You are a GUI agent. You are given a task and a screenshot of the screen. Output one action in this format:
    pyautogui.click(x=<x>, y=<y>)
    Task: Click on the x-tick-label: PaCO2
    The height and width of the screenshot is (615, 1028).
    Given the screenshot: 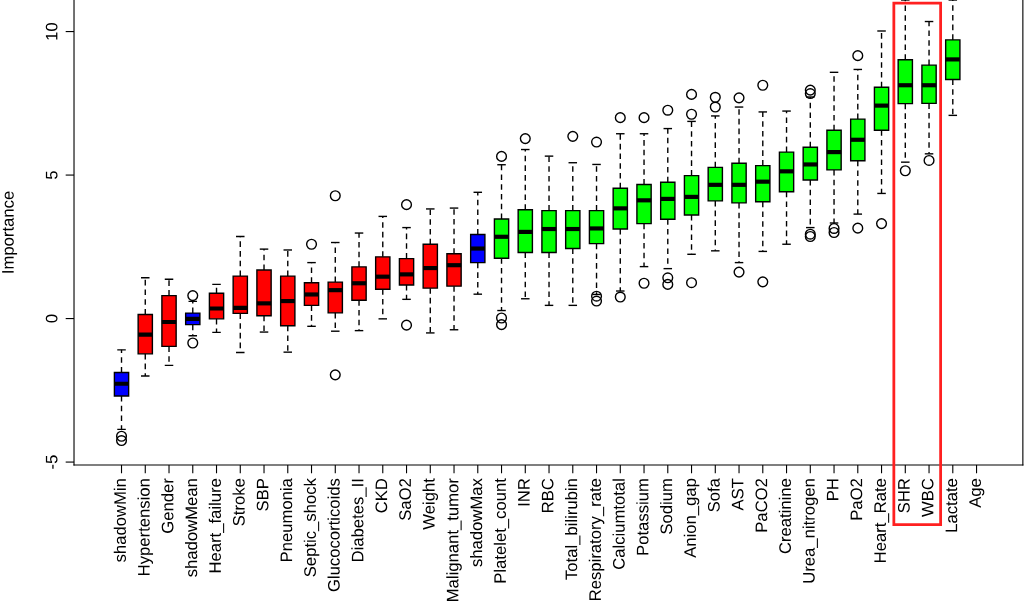 What is the action you would take?
    pyautogui.click(x=761, y=505)
    